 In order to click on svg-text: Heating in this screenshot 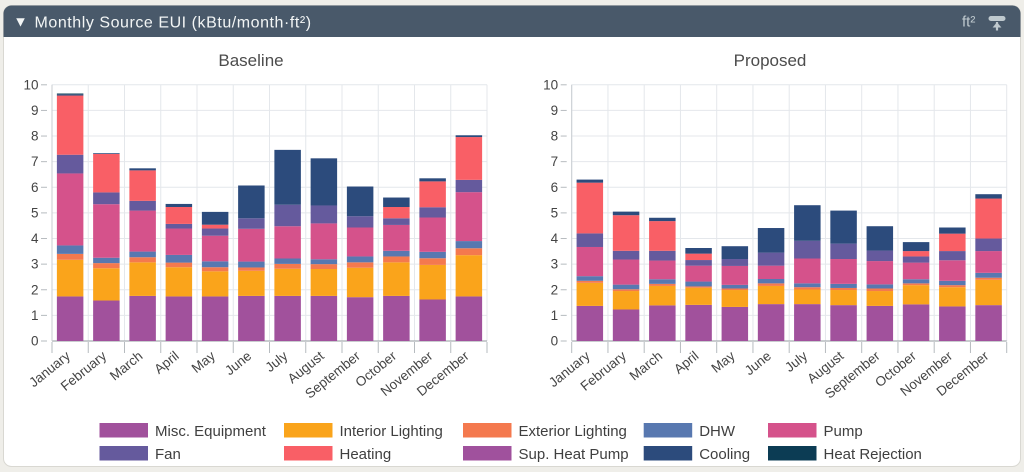, I will do `click(366, 454)`.